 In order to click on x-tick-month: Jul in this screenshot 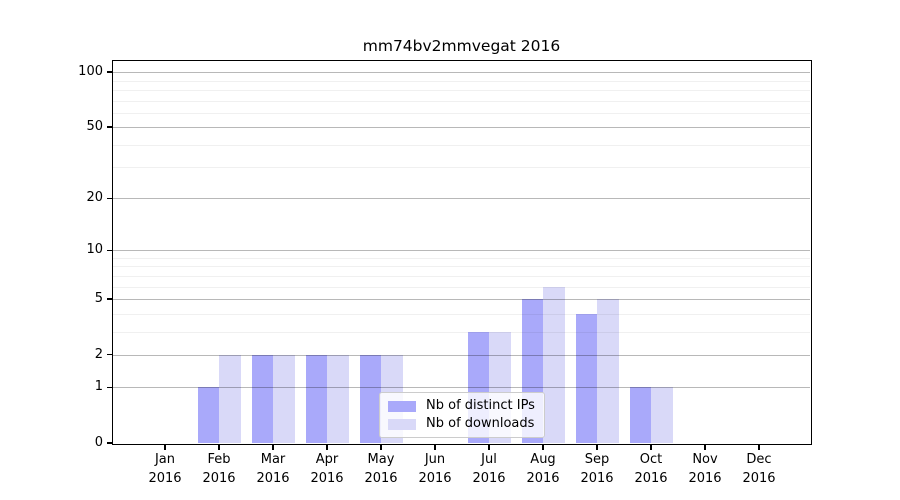, I will do `click(489, 459)`.